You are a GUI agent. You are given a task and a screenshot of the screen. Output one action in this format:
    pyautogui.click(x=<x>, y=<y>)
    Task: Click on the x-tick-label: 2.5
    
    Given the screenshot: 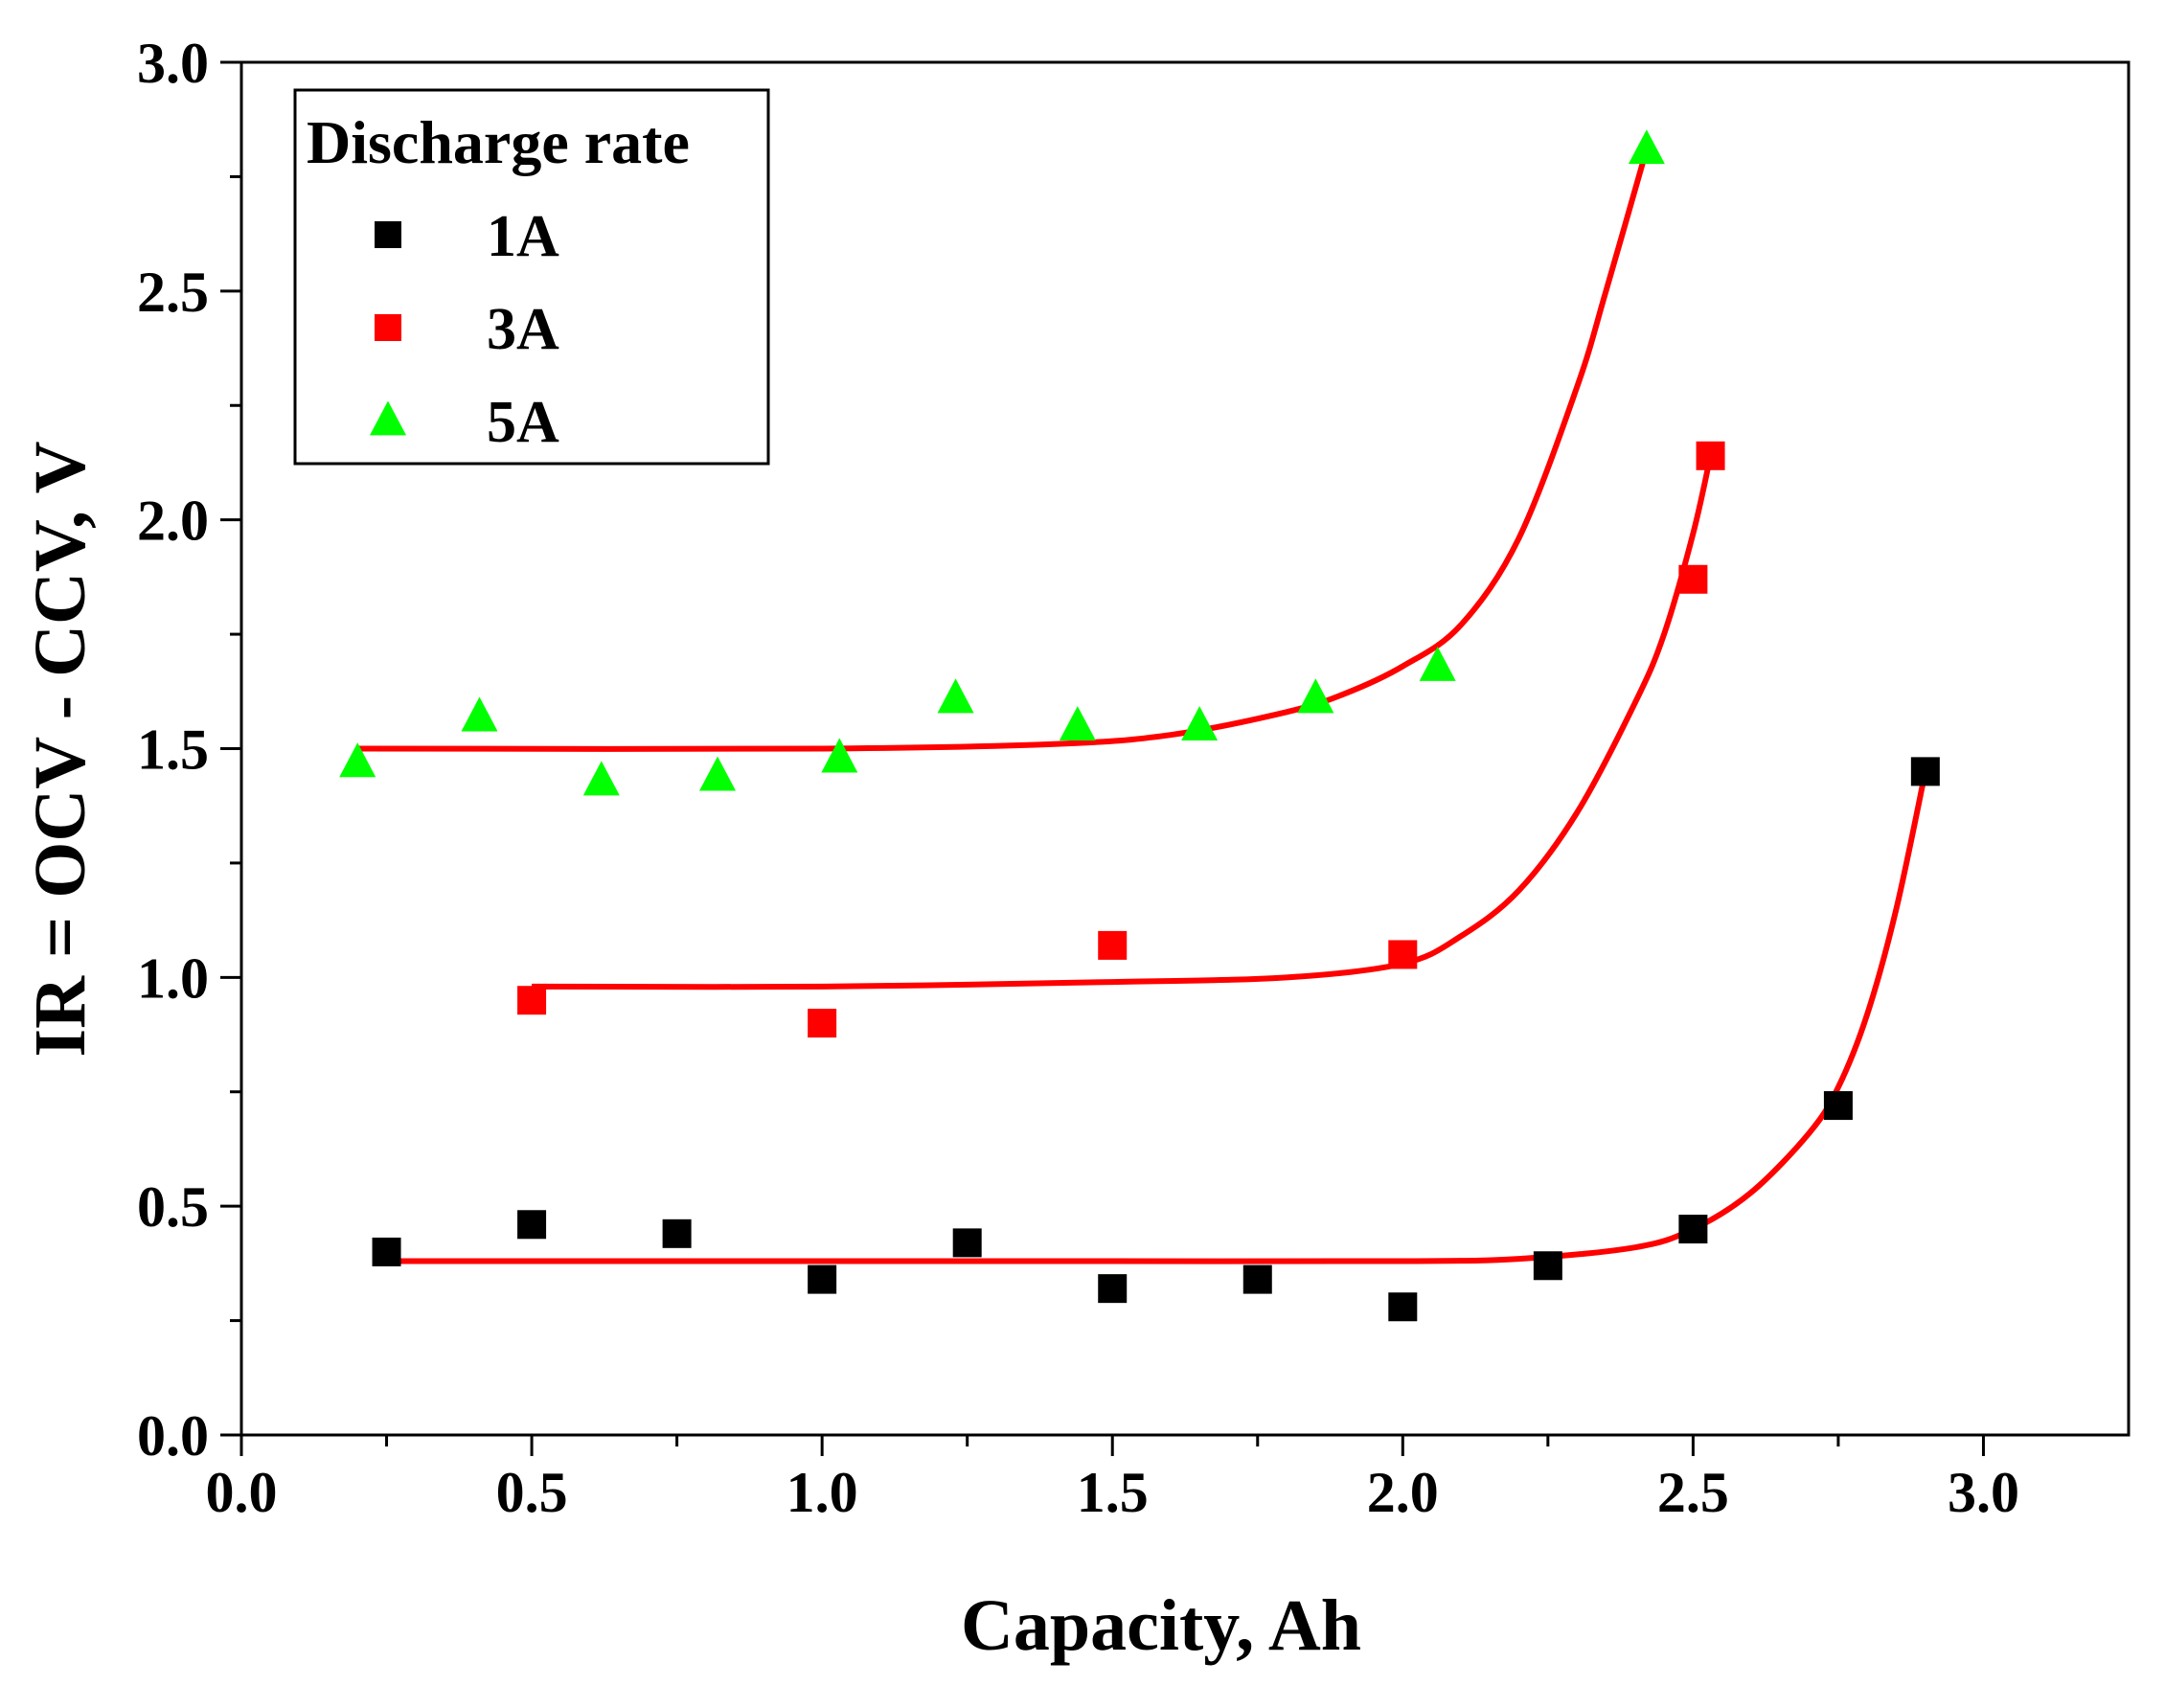 What is the action you would take?
    pyautogui.click(x=1693, y=1492)
    